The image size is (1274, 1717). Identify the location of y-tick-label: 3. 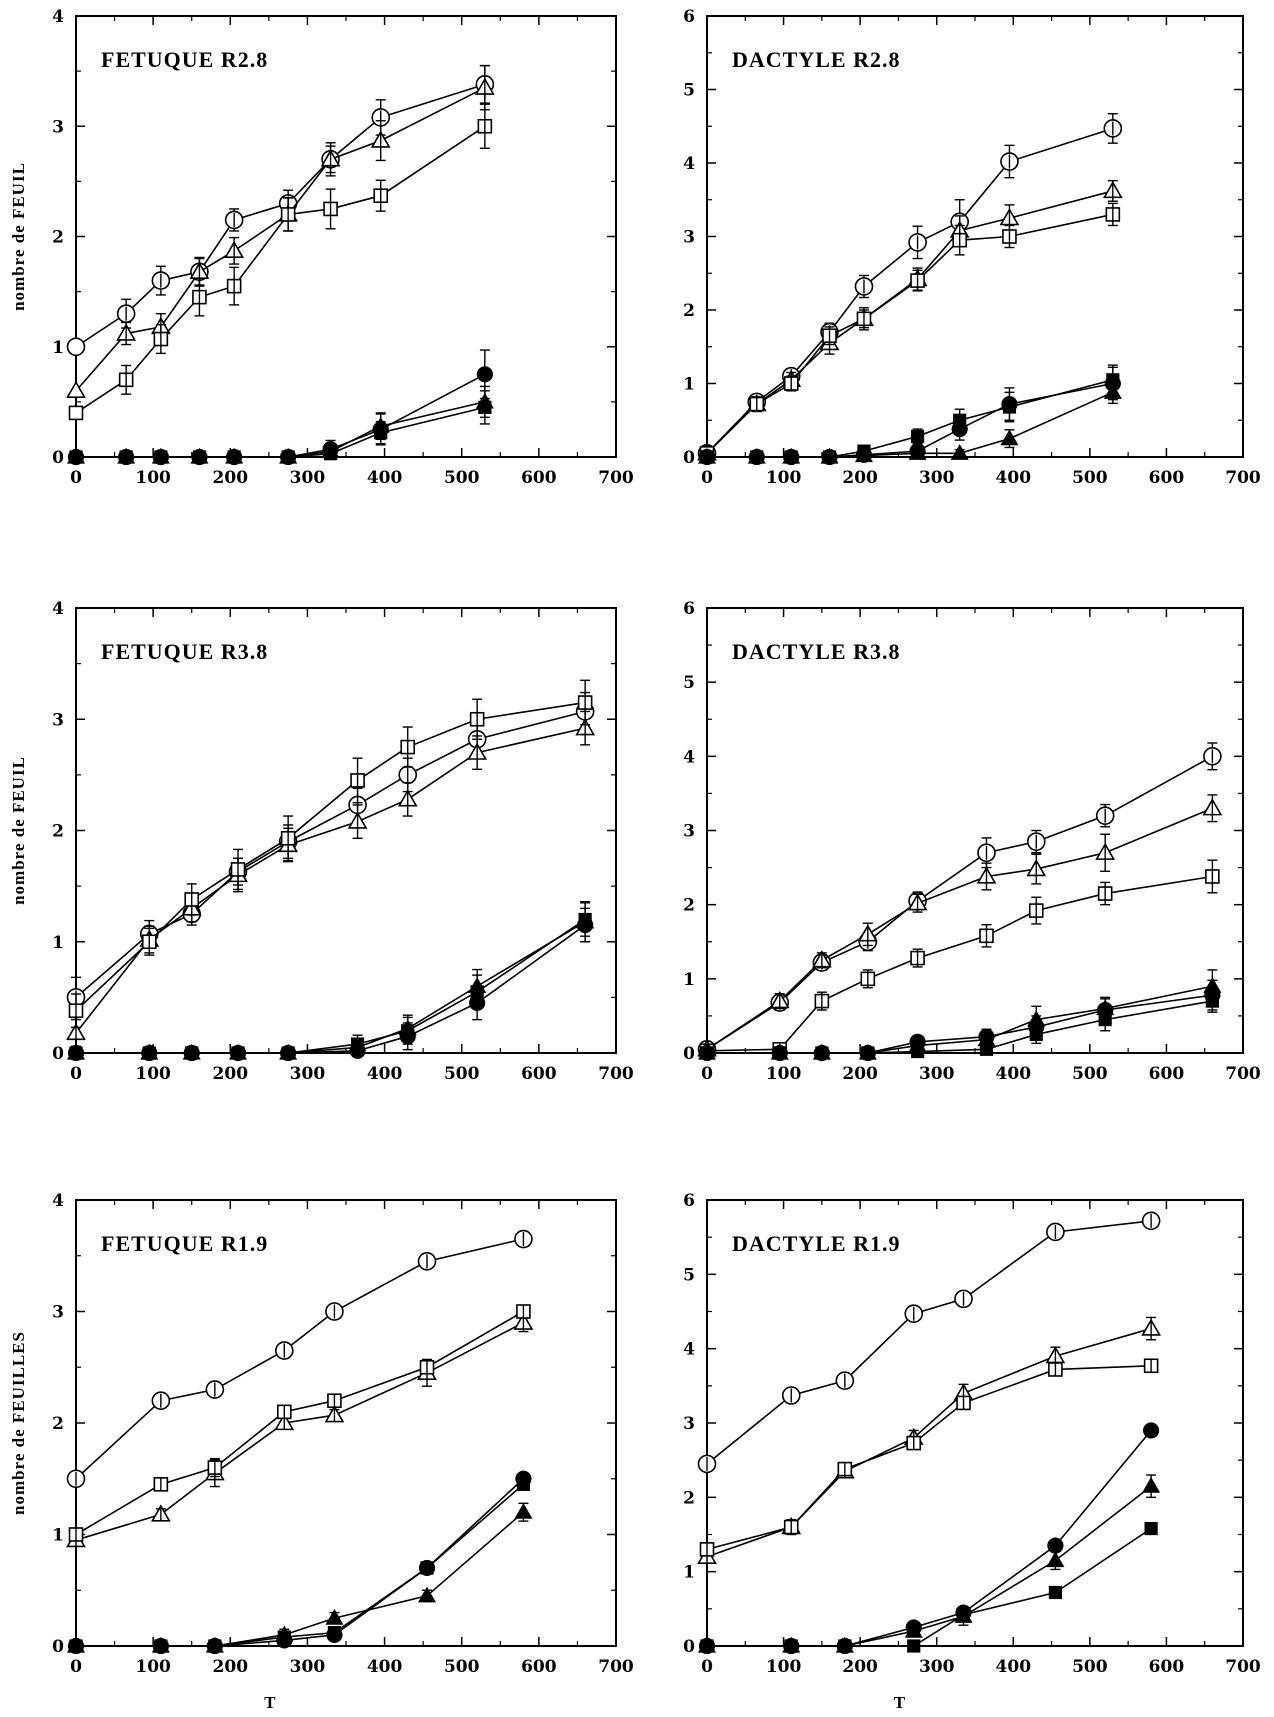
(58, 720).